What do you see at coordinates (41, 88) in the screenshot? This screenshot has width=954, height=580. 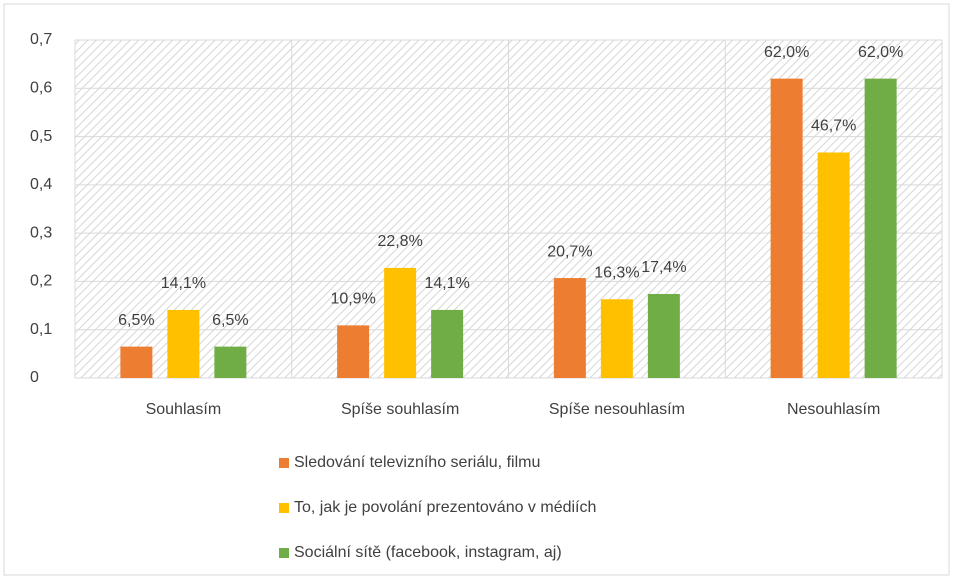 I see `y-tick-label: 0,6` at bounding box center [41, 88].